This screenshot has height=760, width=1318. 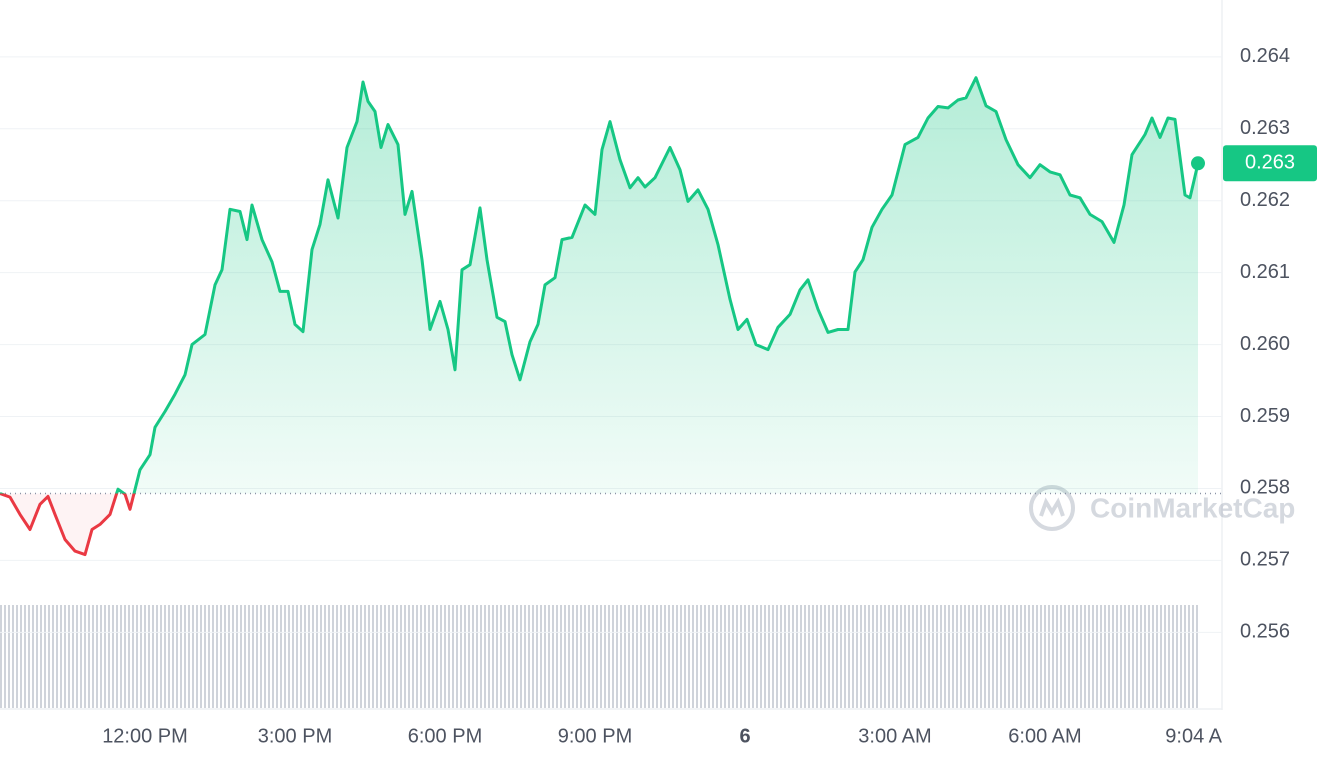 What do you see at coordinates (599, 656) in the screenshot?
I see `volume-bars` at bounding box center [599, 656].